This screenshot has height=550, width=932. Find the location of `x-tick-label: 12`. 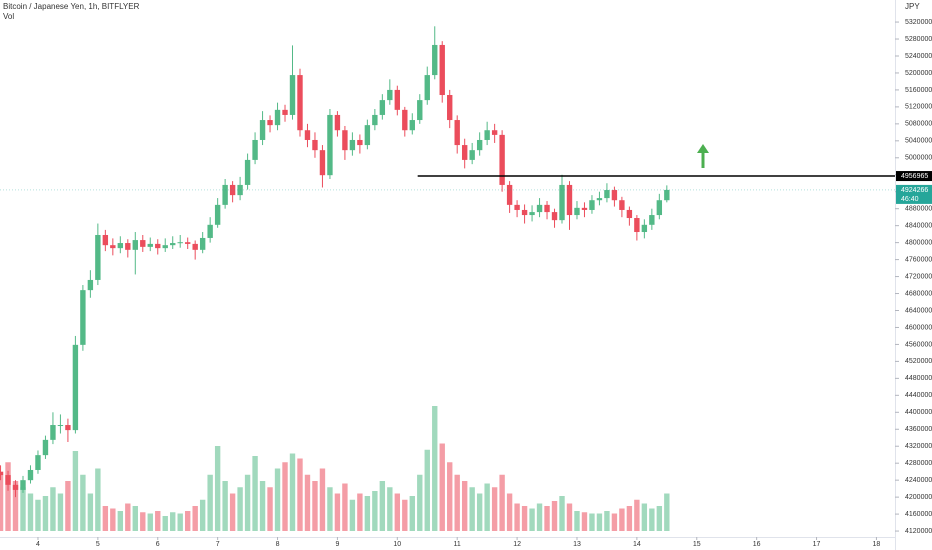

x-tick-label: 12 is located at coordinates (517, 544).